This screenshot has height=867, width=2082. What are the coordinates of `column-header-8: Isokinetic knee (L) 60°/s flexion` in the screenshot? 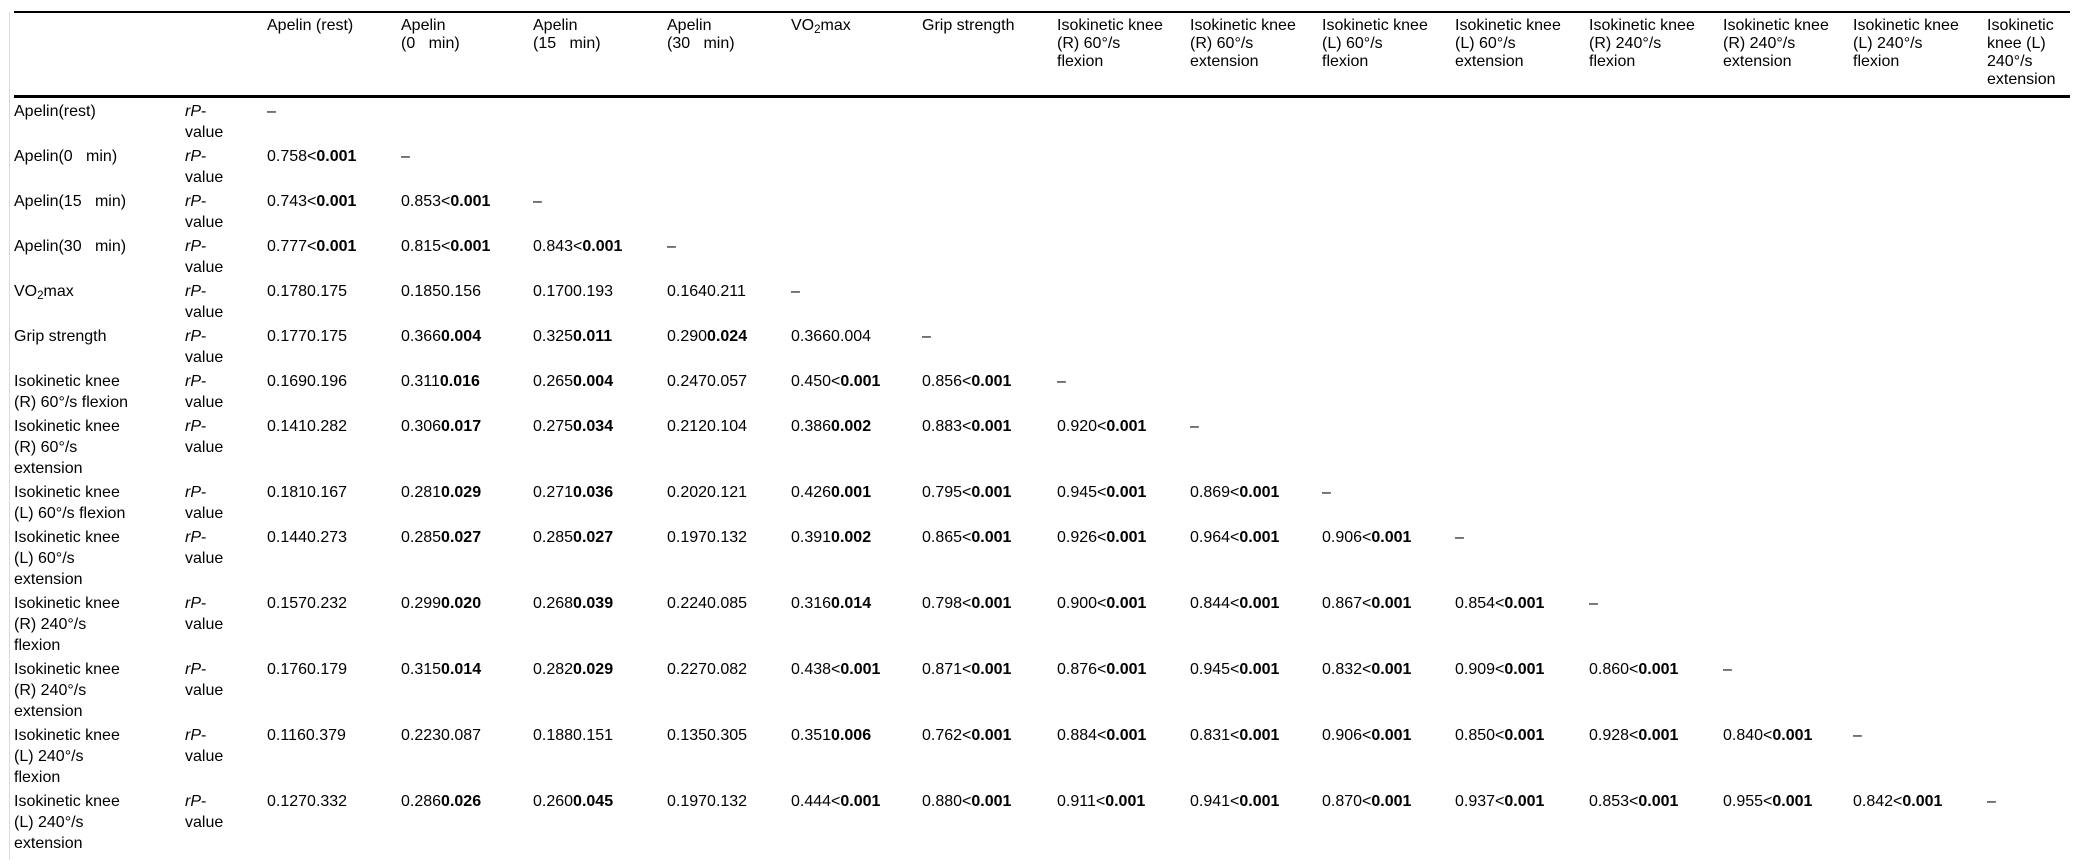 It's located at (1388, 55).